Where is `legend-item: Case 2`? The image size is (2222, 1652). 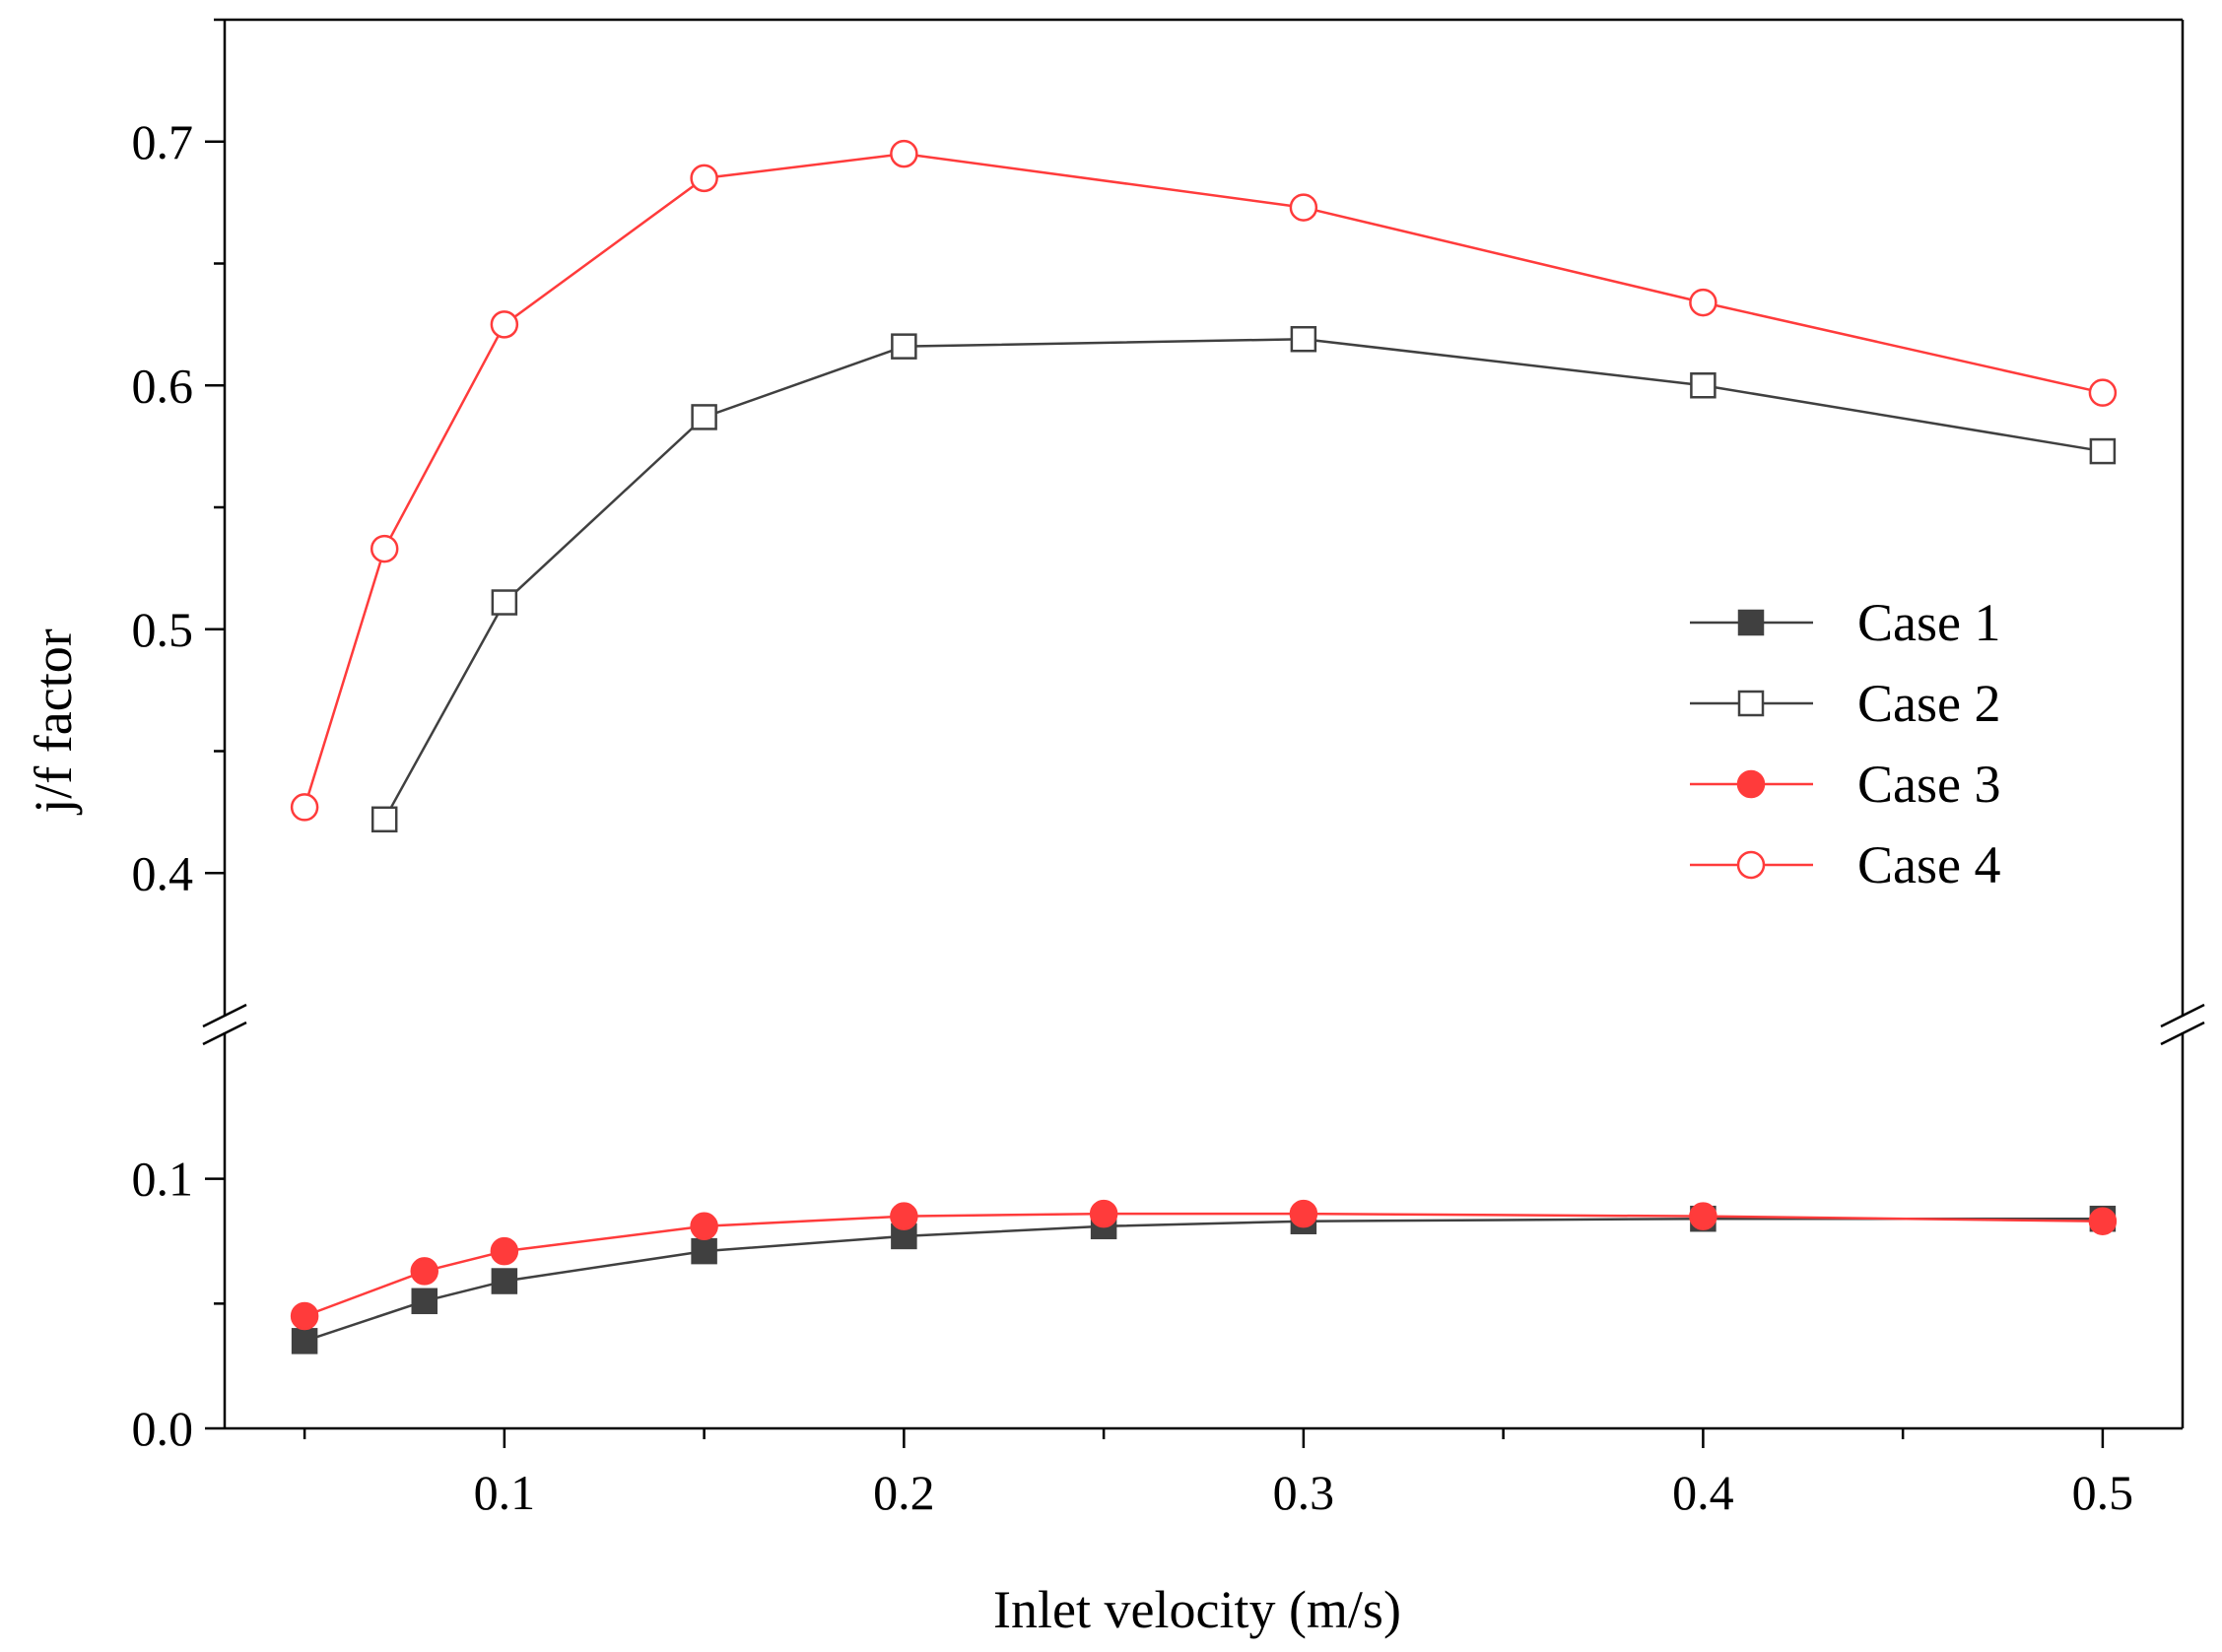
legend-item: Case 2 is located at coordinates (1845, 703).